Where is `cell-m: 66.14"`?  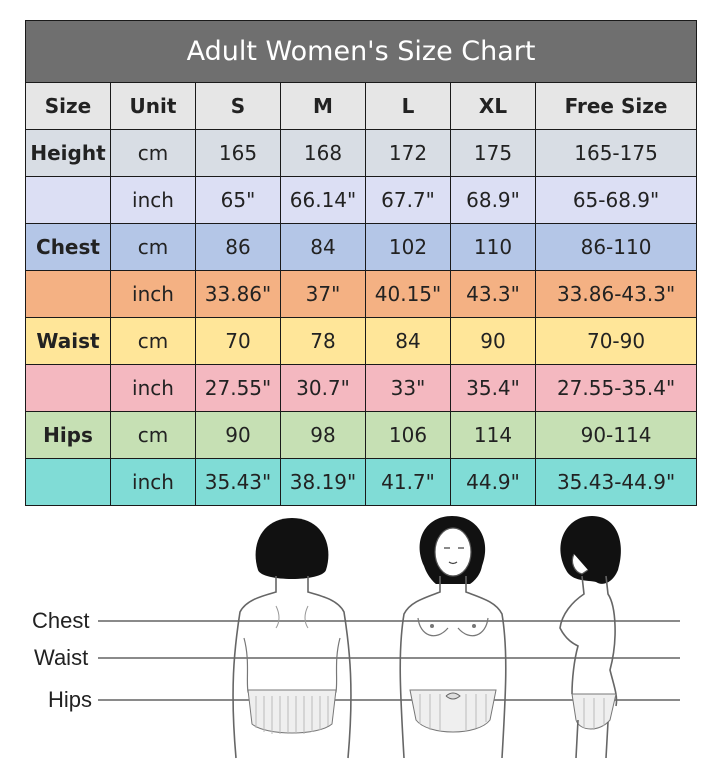 cell-m: 66.14" is located at coordinates (323, 200).